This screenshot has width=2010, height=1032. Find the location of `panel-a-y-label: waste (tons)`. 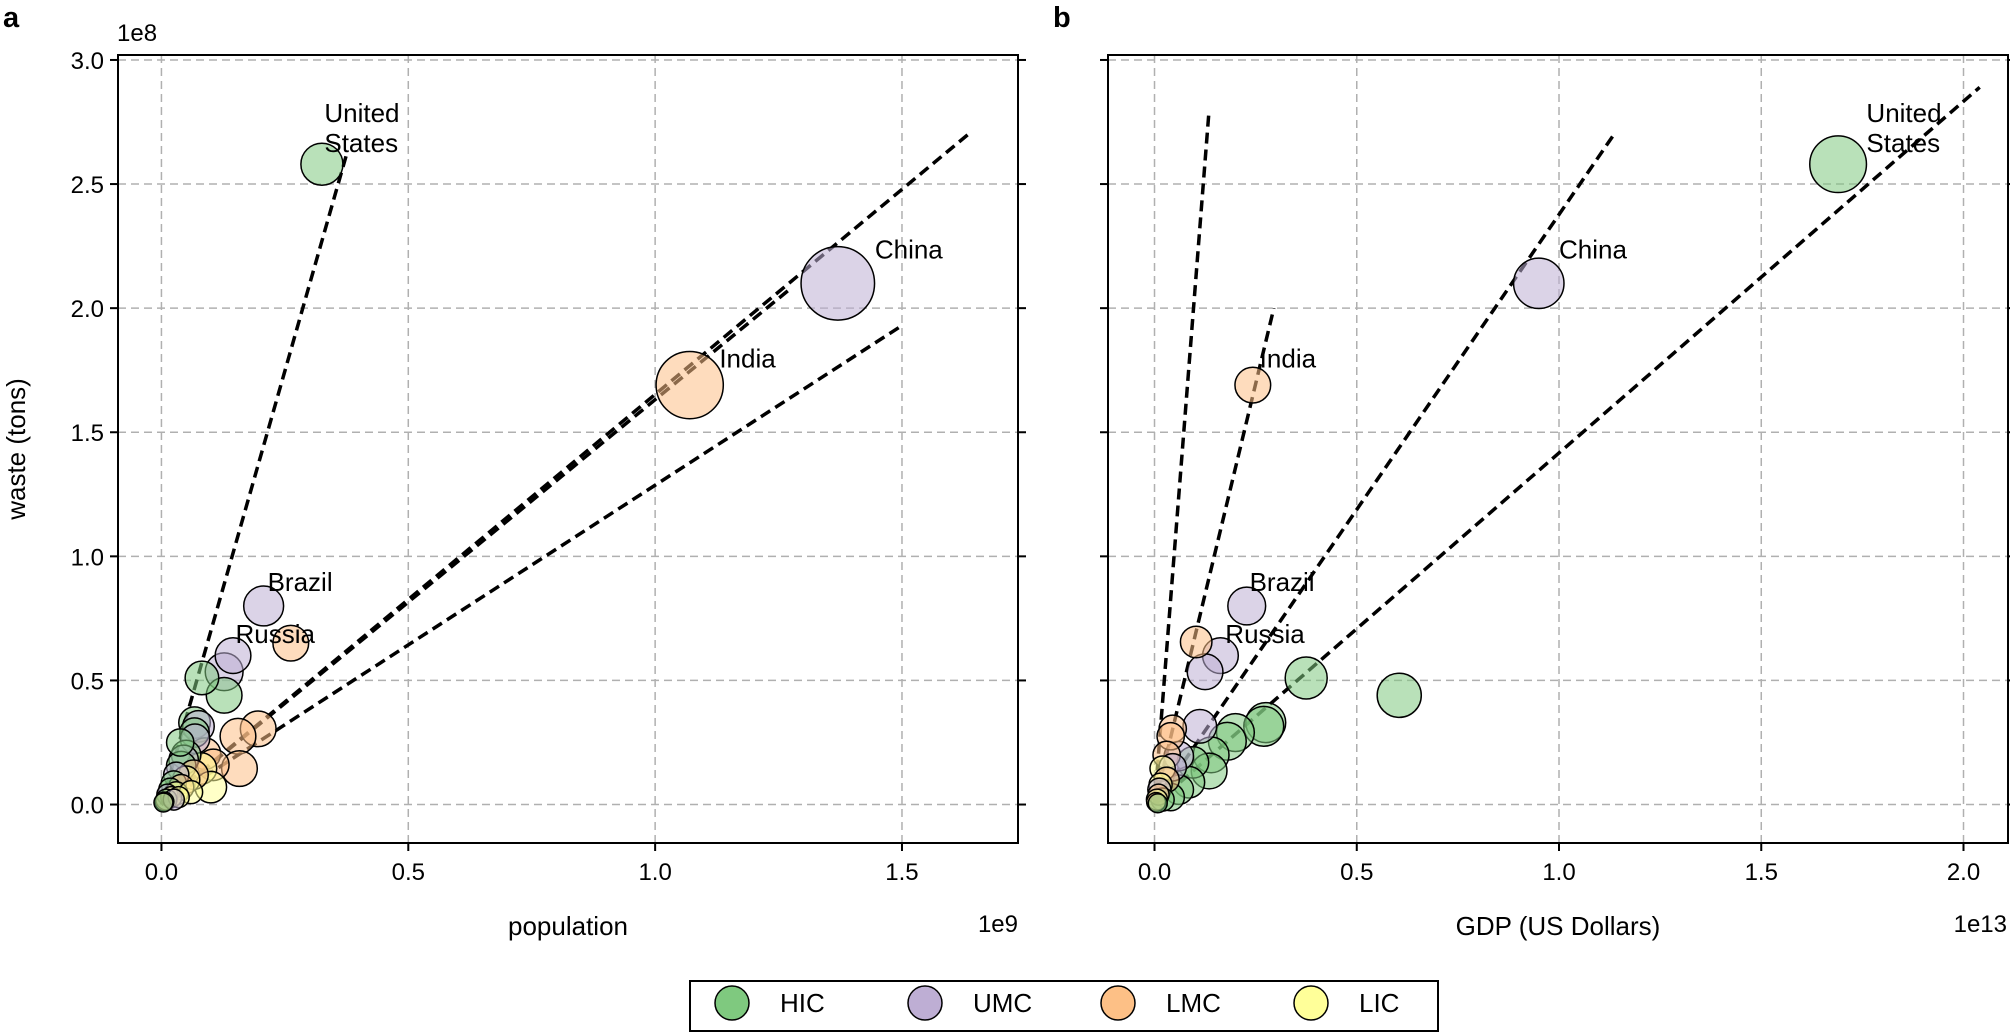

panel-a-y-label: waste (tons) is located at coordinates (16, 449).